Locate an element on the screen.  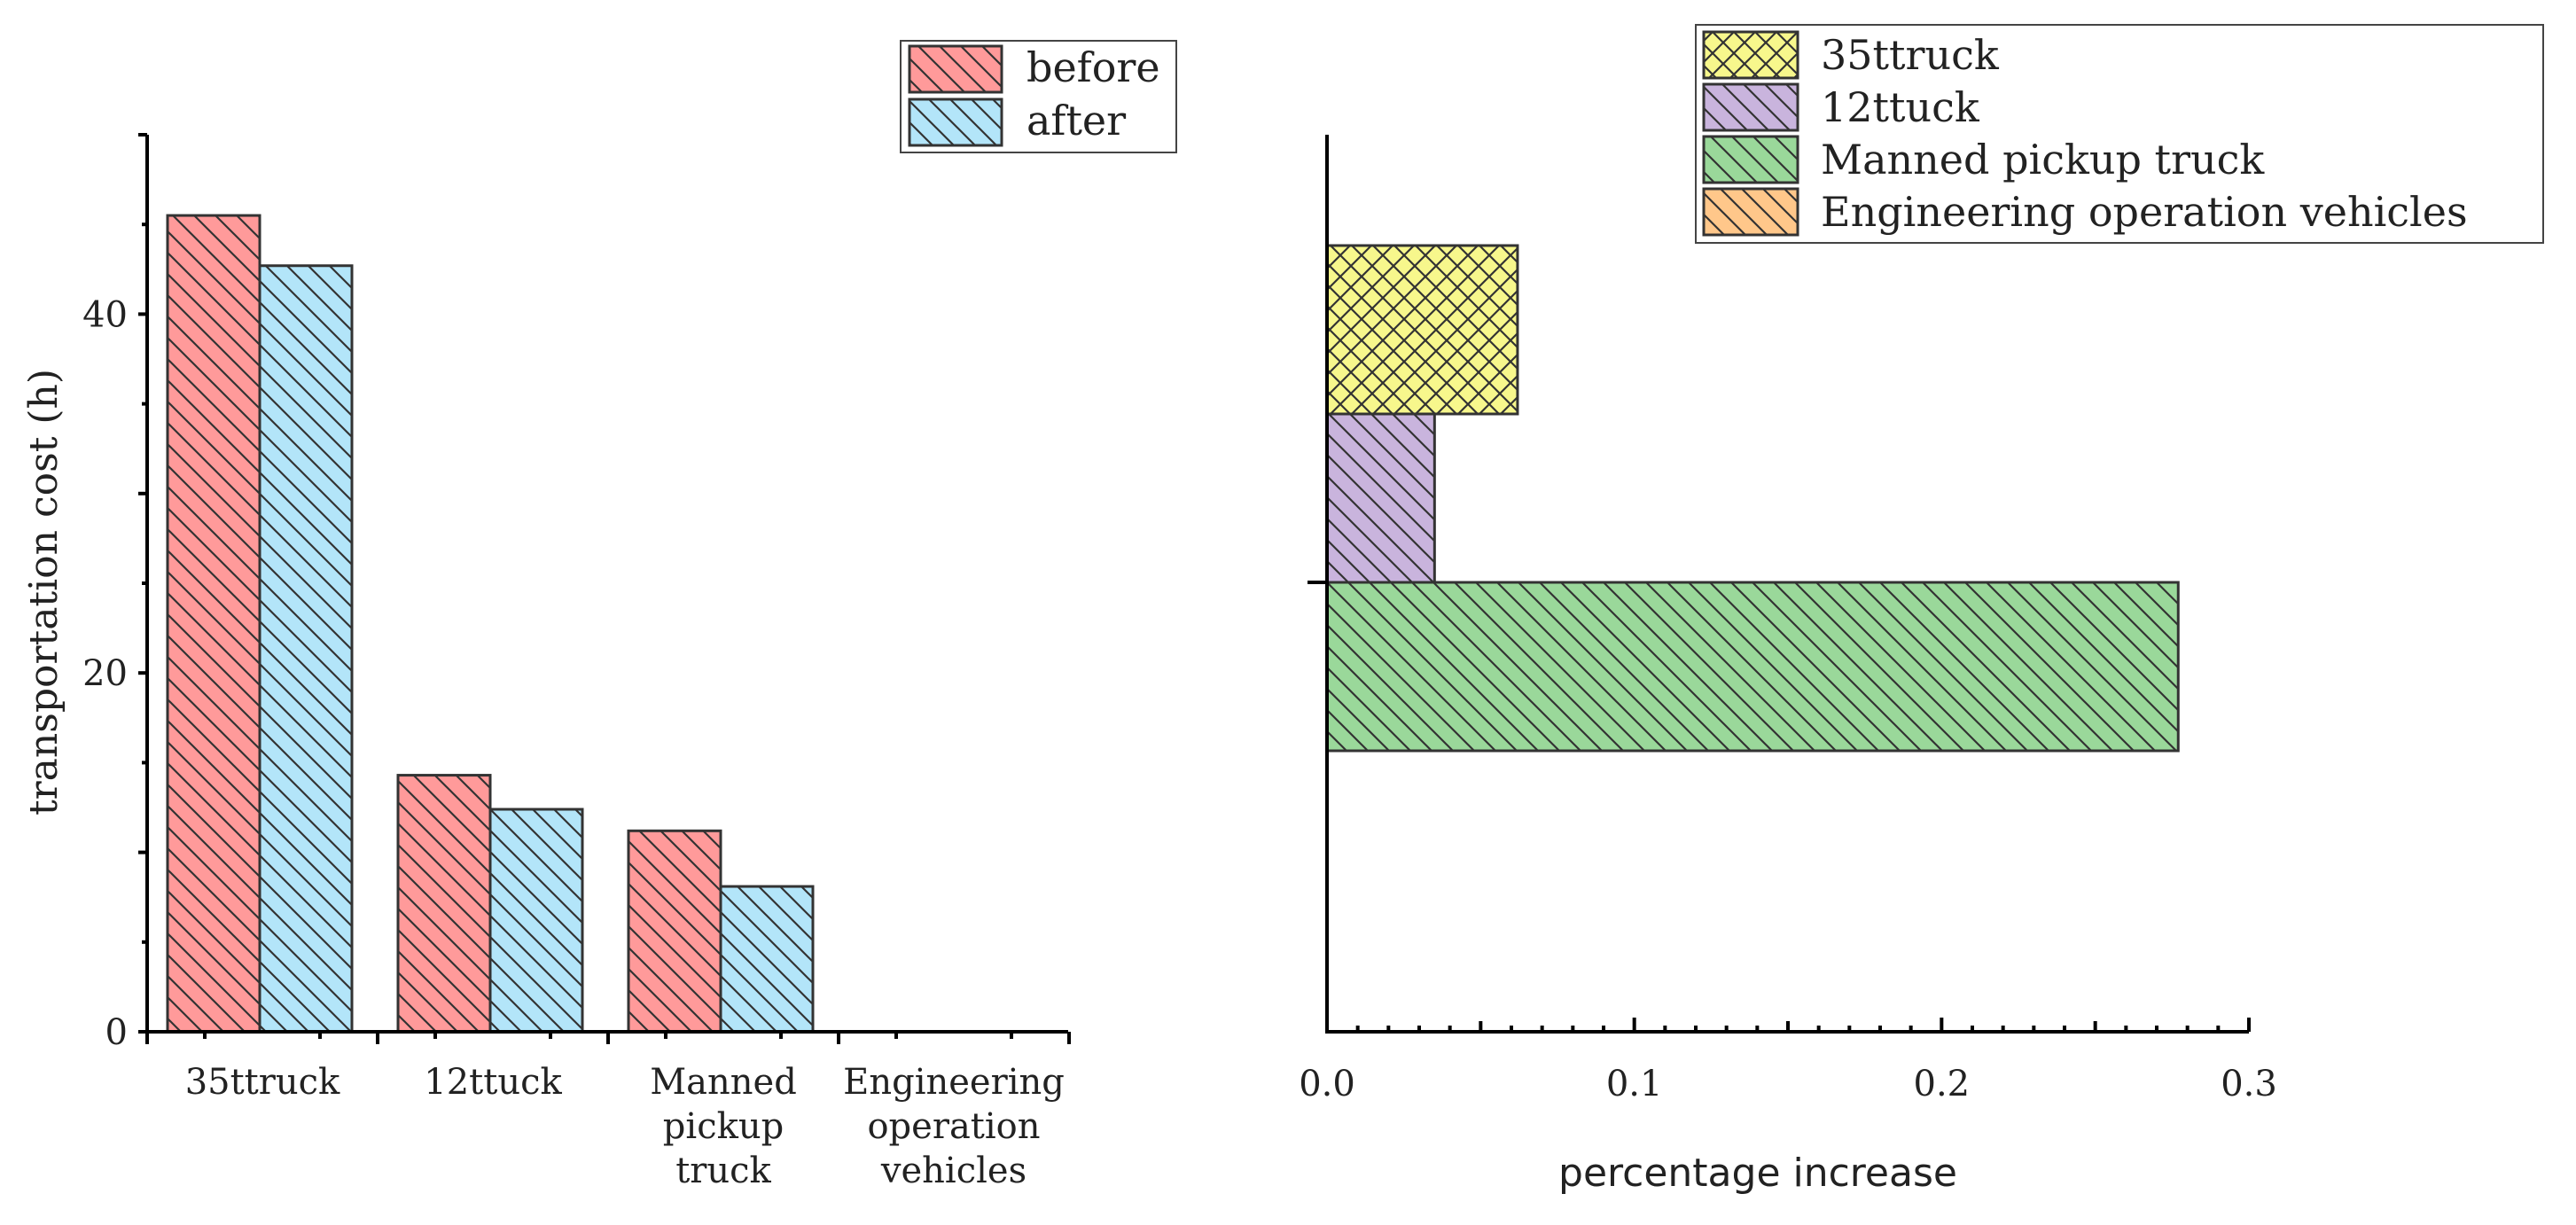
left-category-label: Engineering is located at coordinates (954, 1082).